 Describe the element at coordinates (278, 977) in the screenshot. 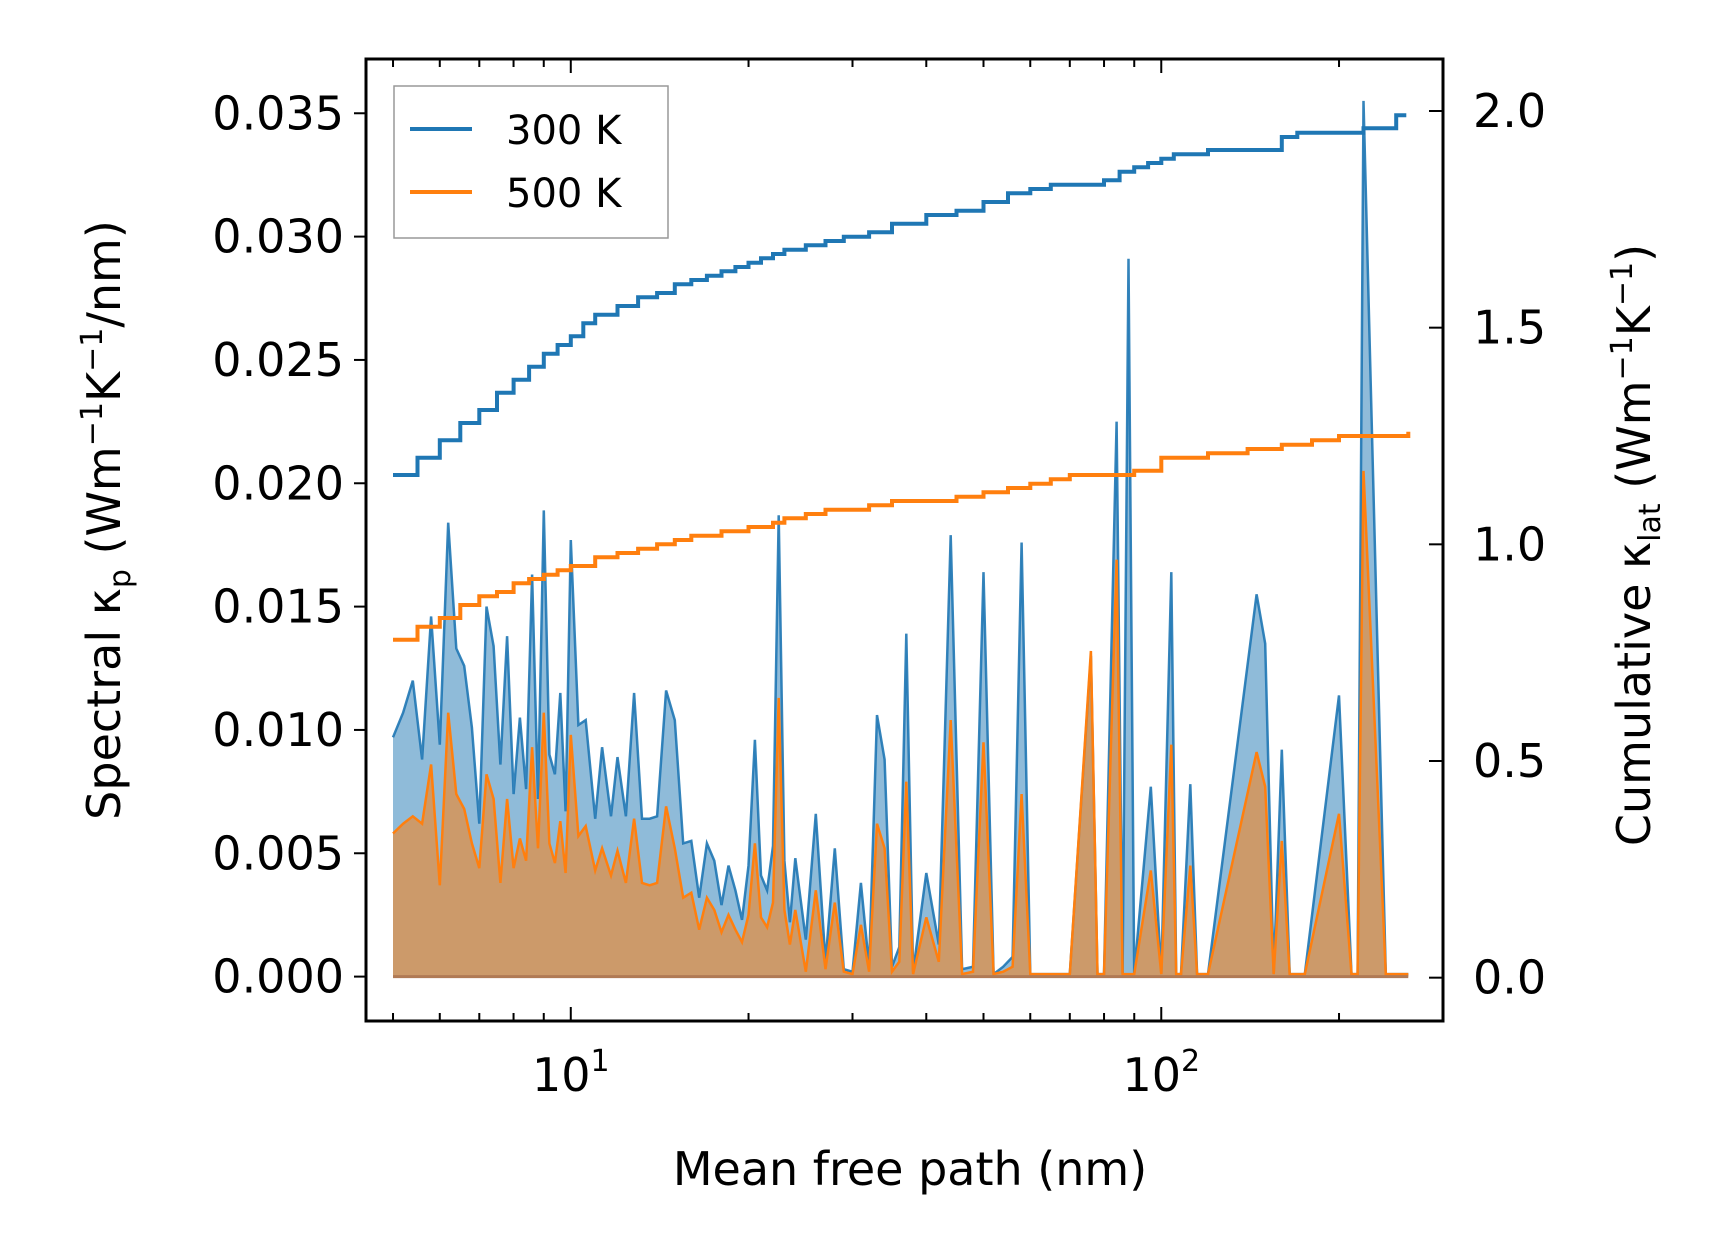

I see `y-left-tick-label: 0.000` at that location.